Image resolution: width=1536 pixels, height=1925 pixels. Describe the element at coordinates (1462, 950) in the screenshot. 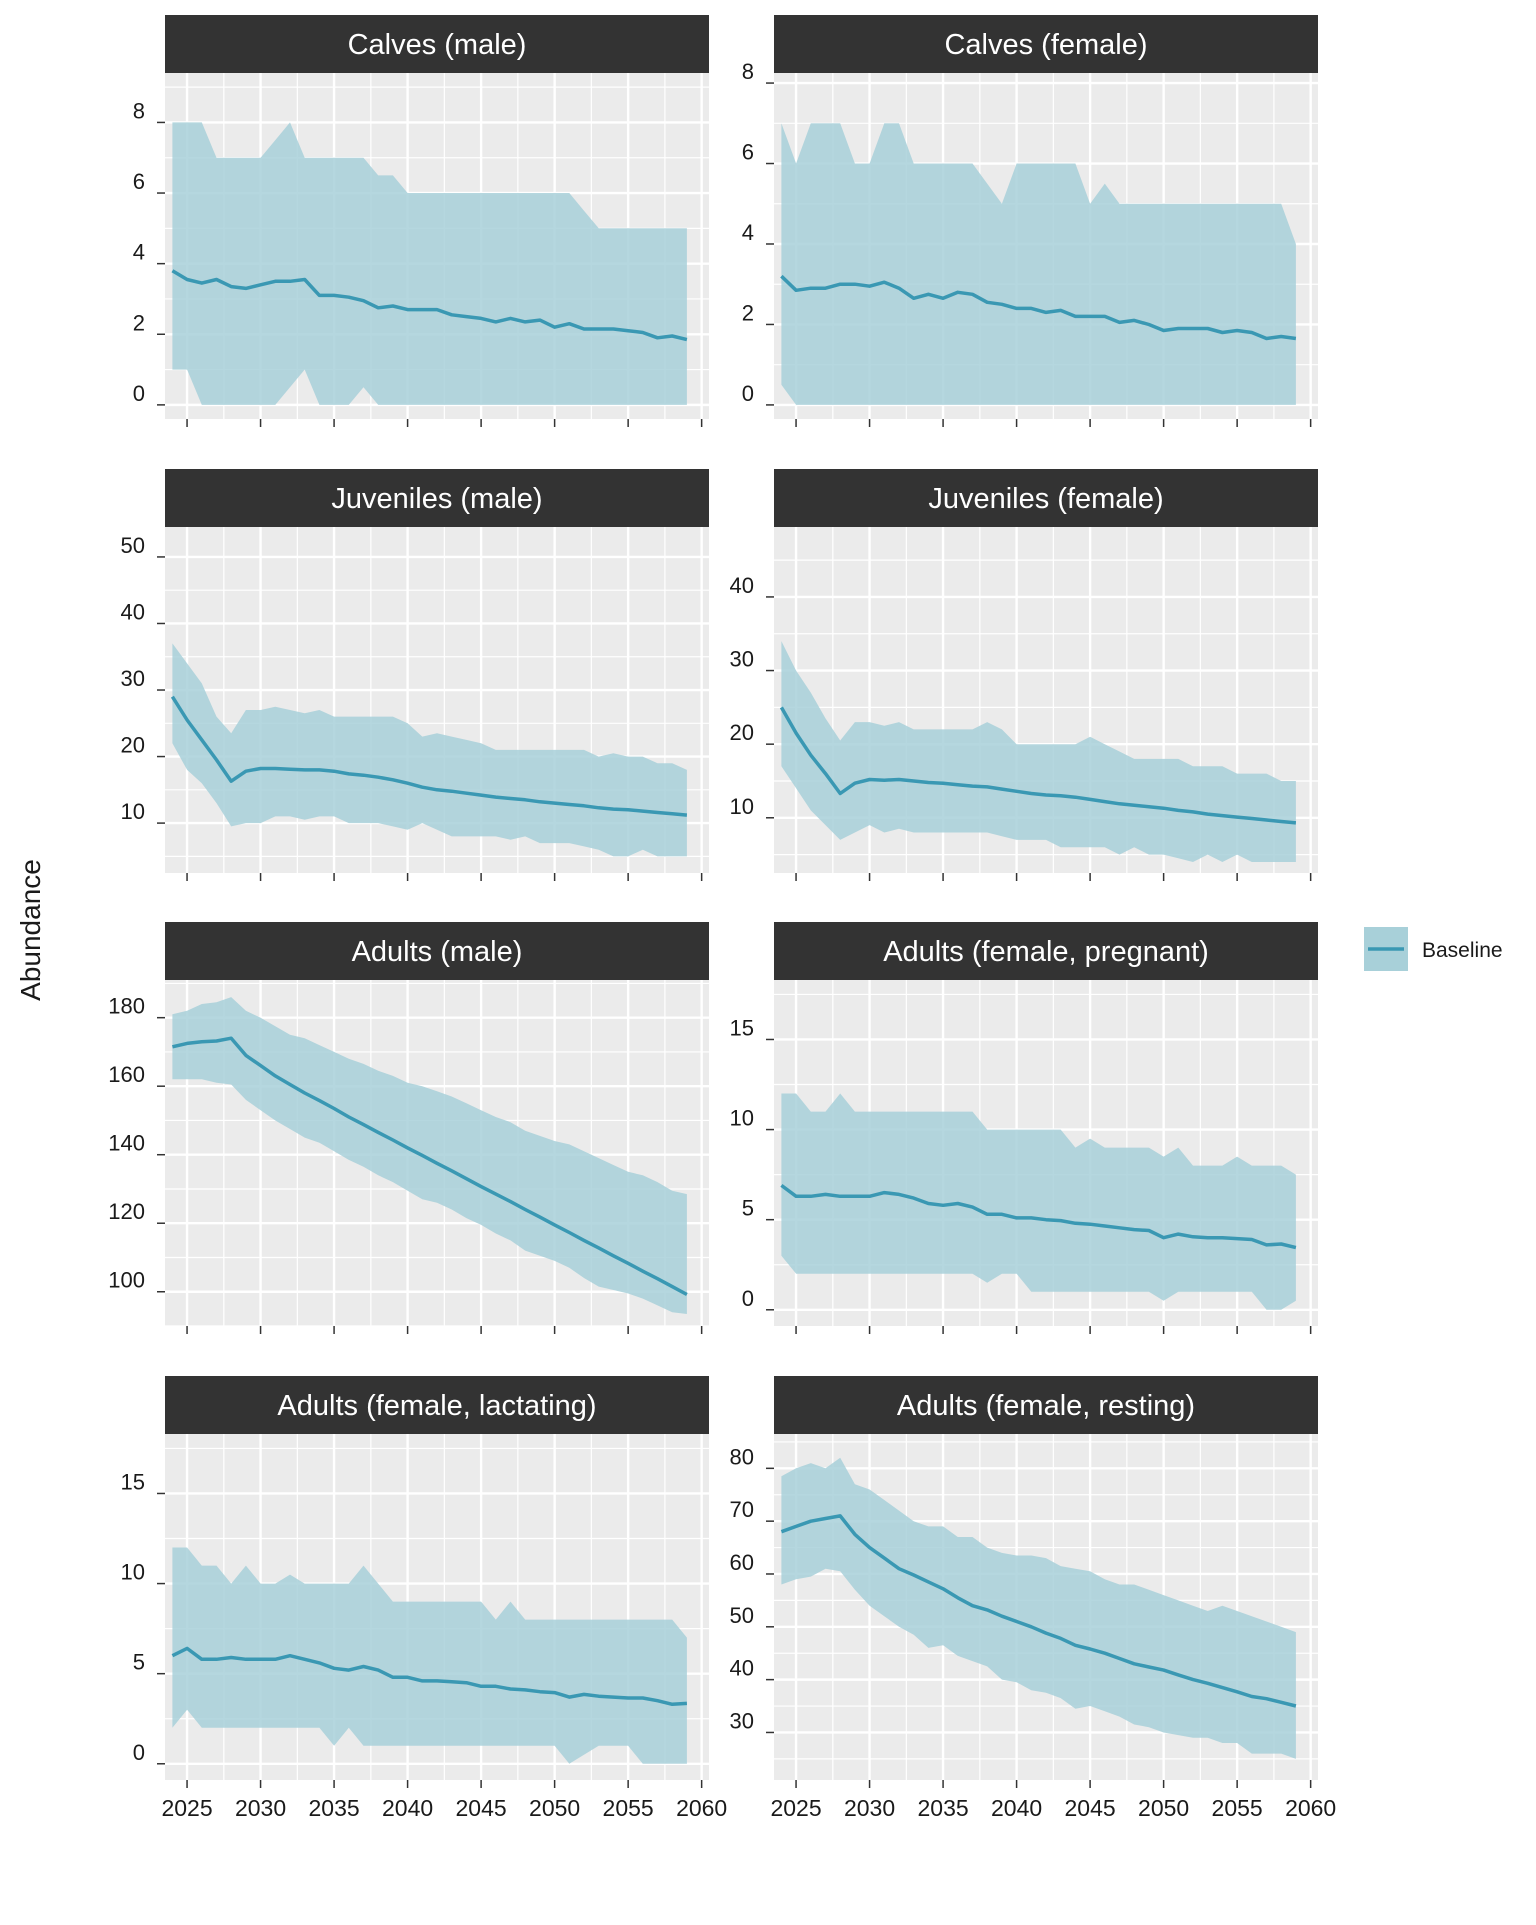

I see `legend-label: Baseline` at that location.